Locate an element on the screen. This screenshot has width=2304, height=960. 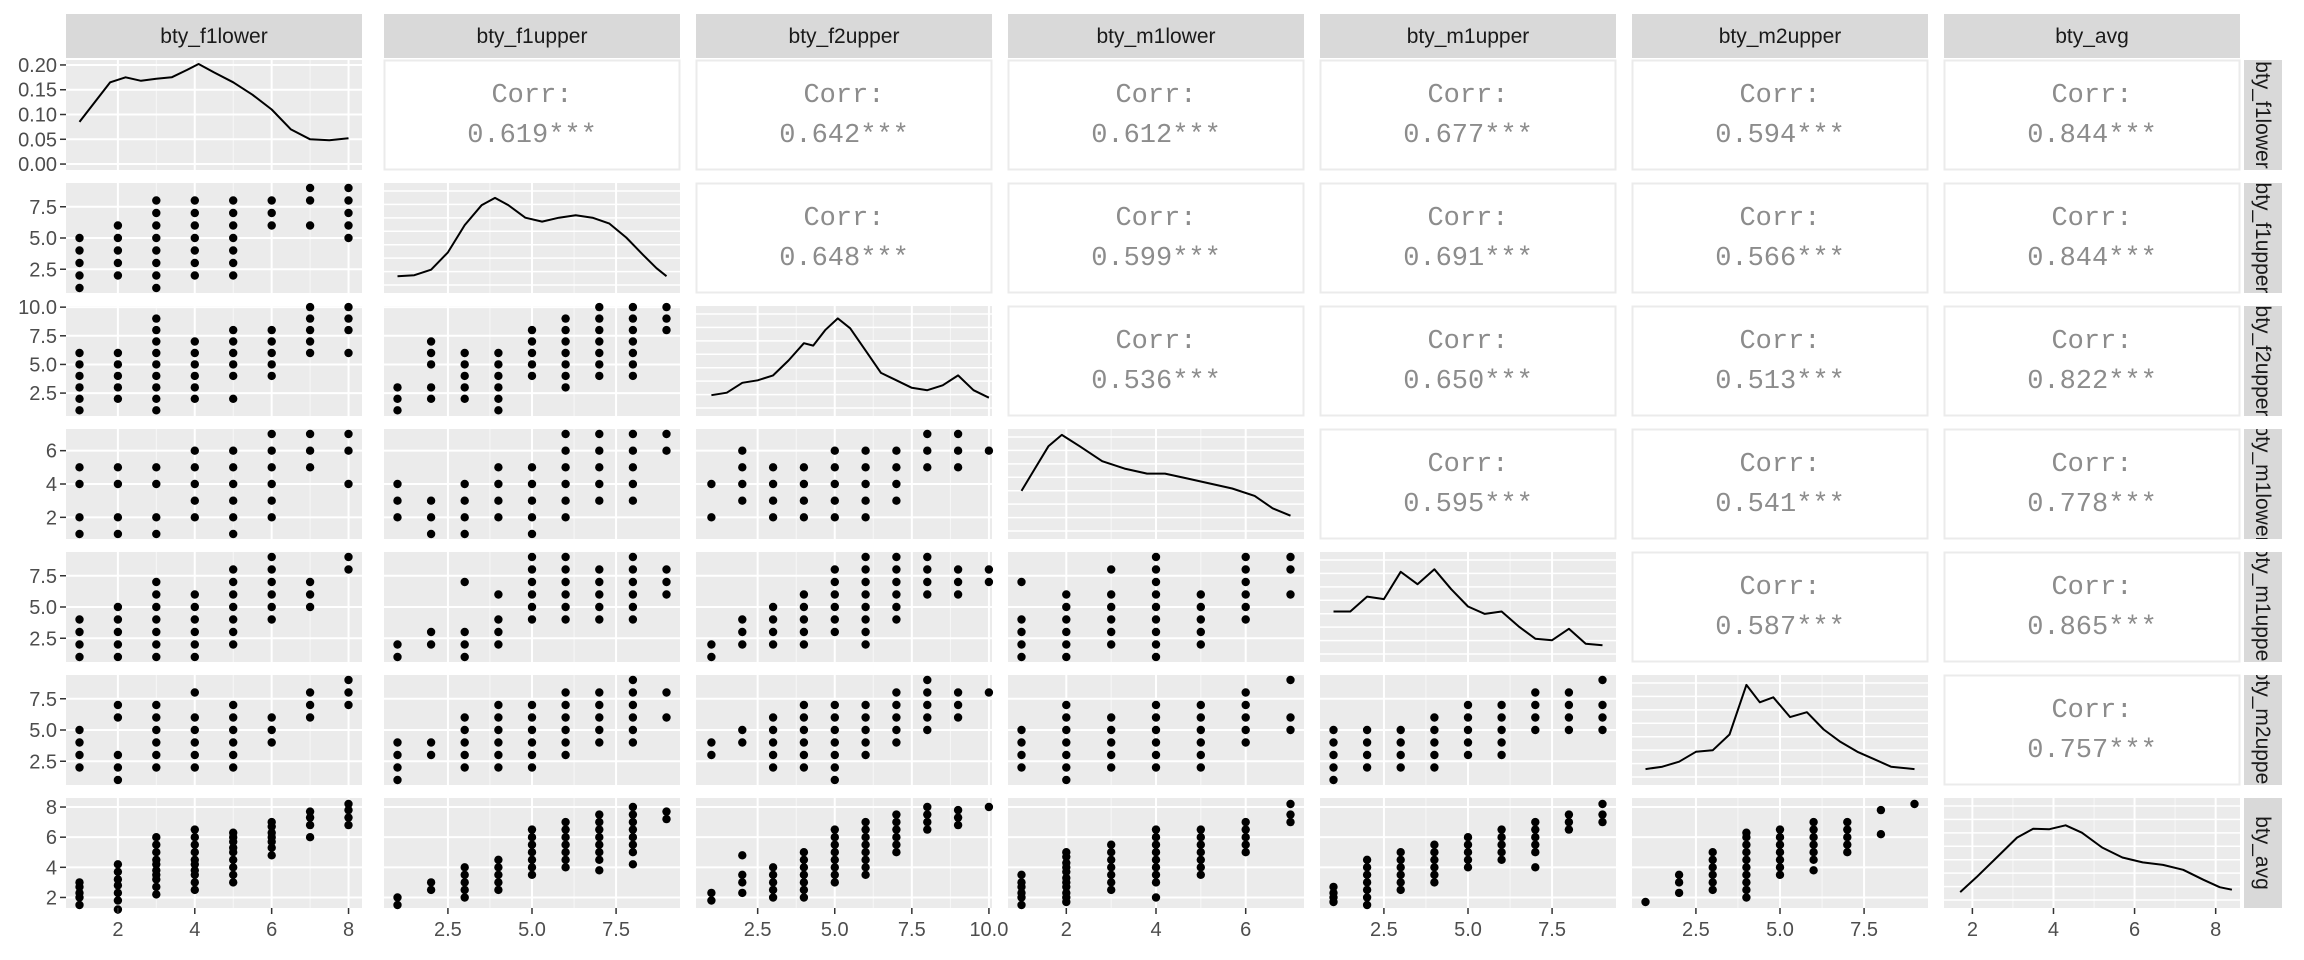
row-strip-bty_m1upper is located at coordinates (2263, 607).